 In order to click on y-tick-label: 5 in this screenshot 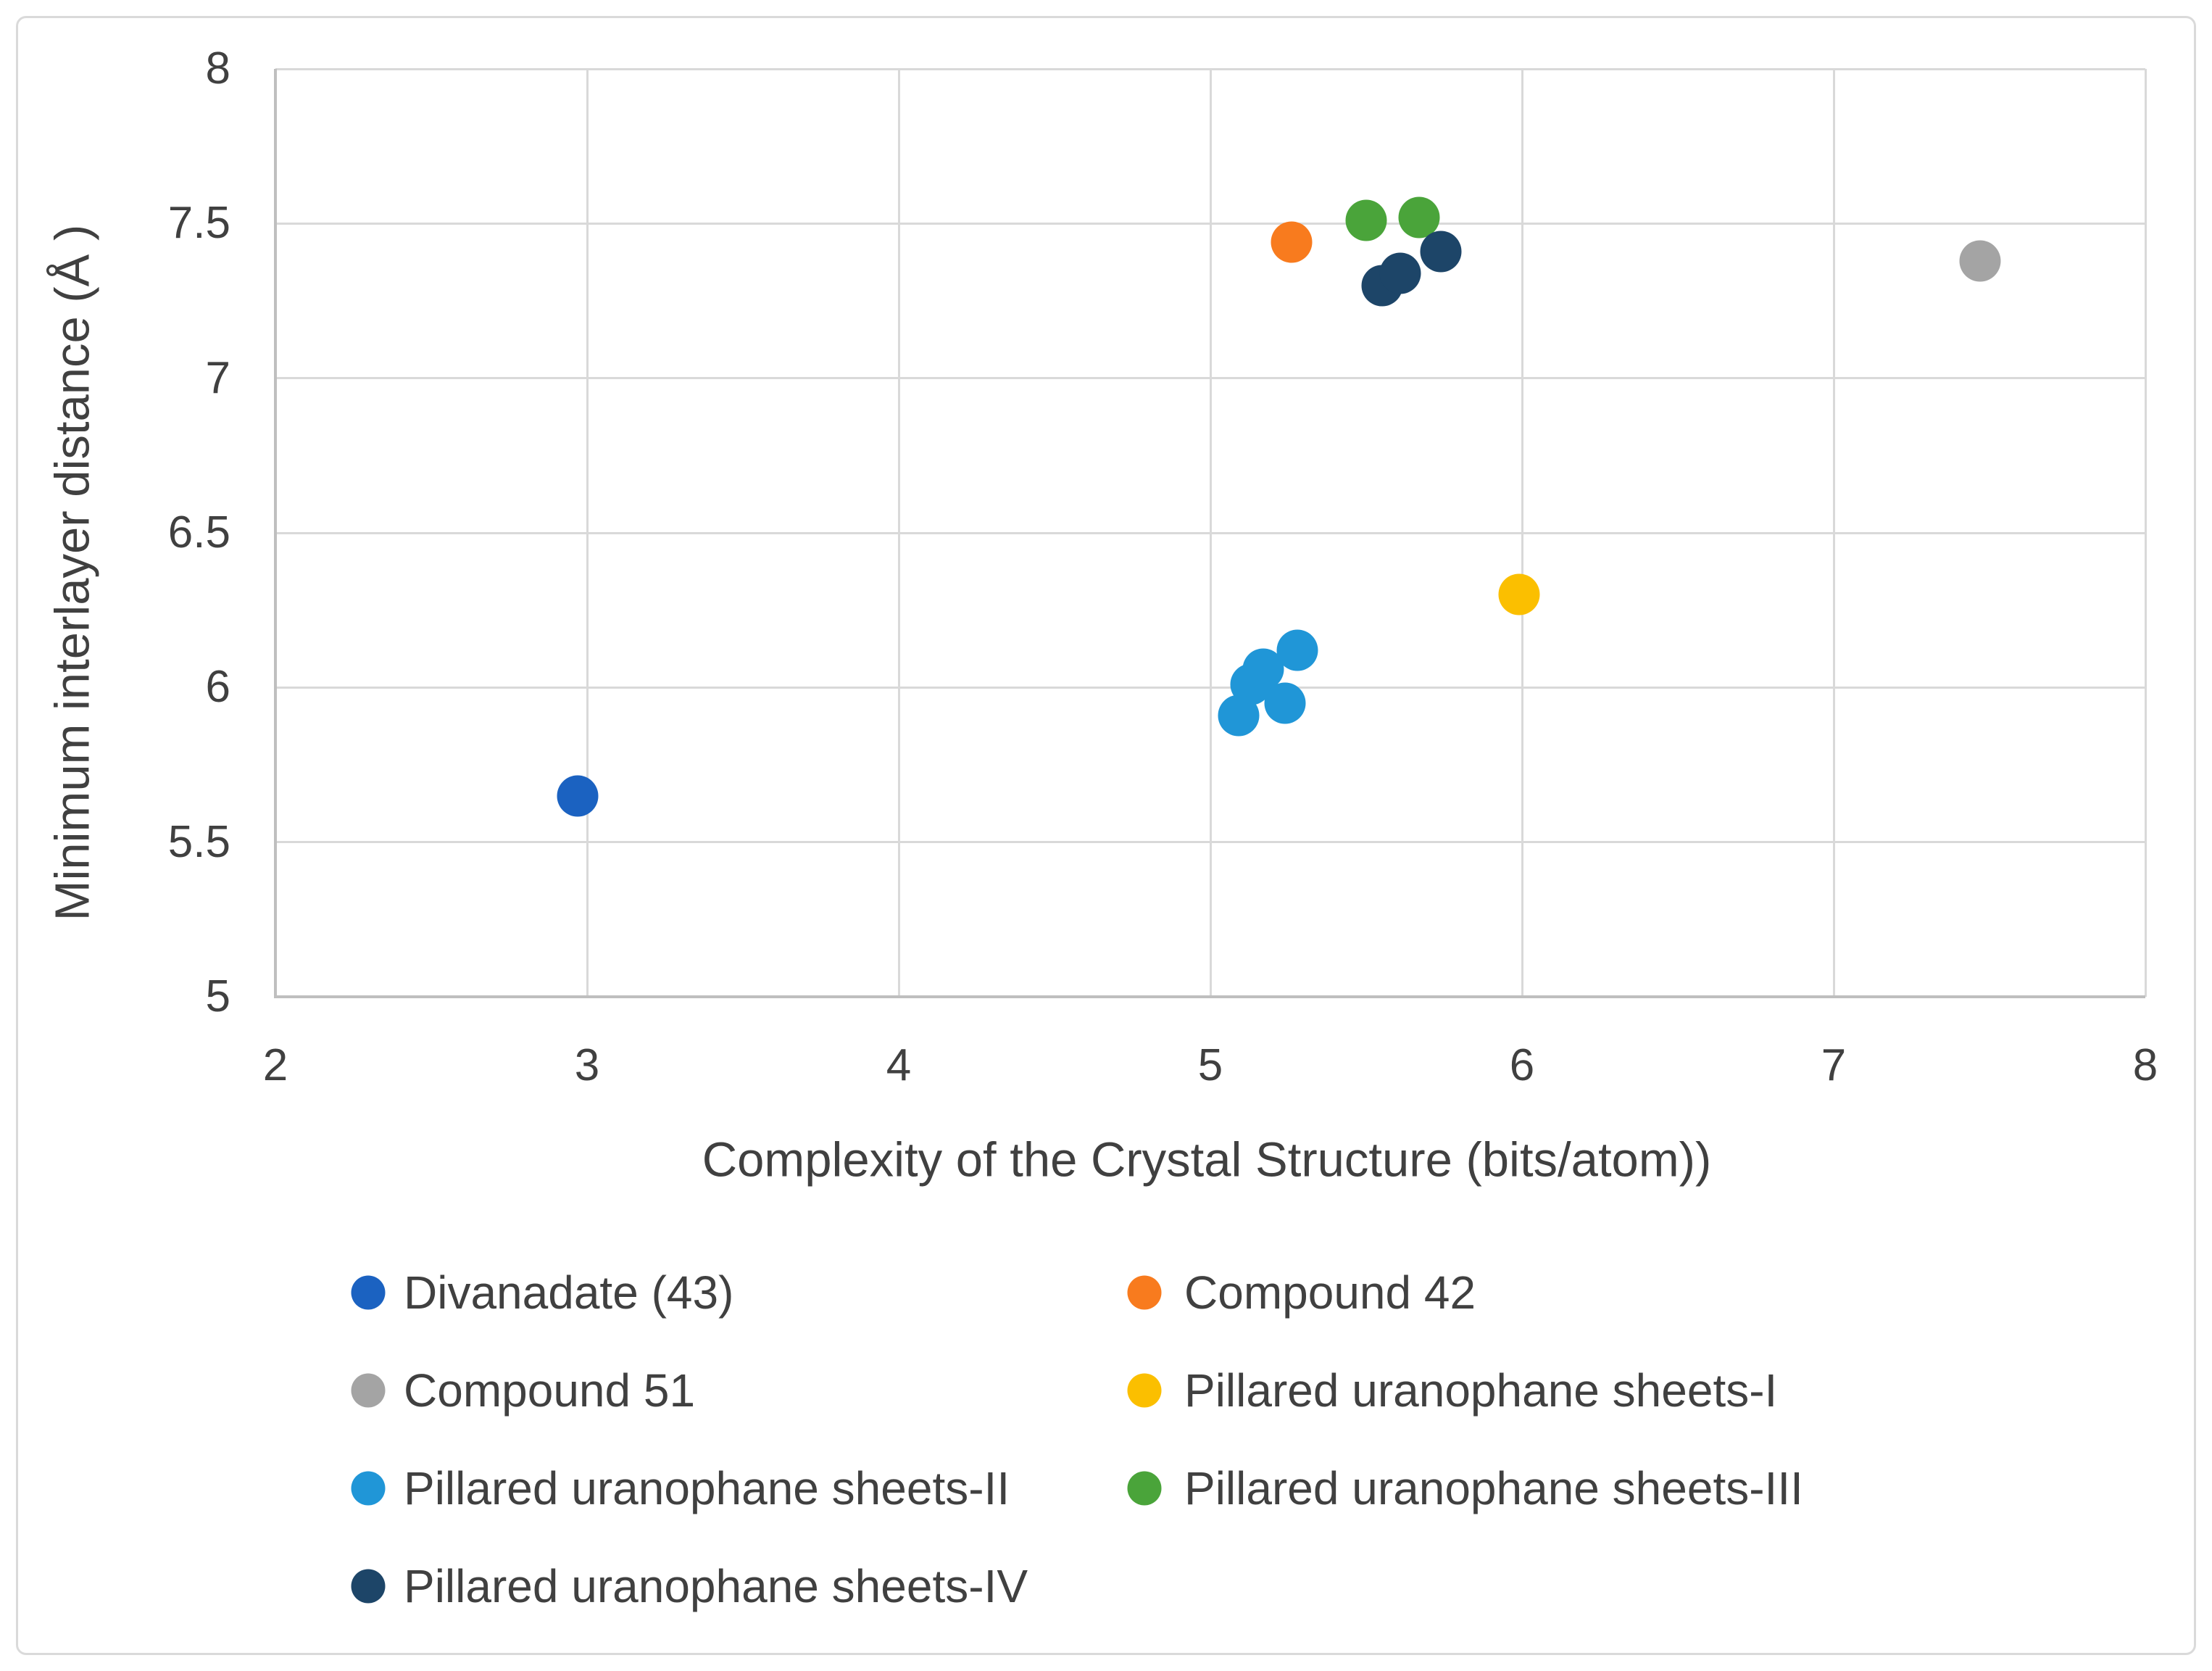, I will do `click(217, 996)`.